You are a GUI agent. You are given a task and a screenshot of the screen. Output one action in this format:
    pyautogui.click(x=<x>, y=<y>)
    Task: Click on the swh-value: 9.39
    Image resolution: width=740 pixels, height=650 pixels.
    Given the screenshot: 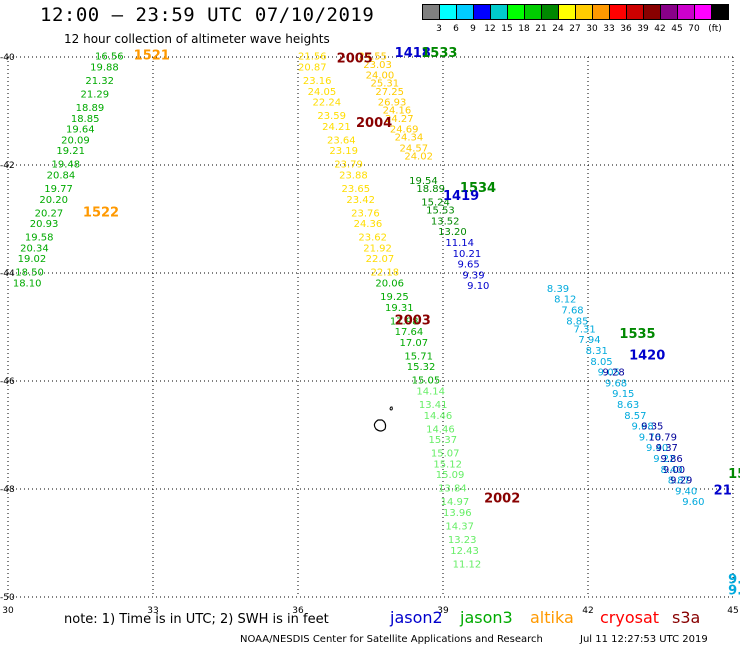 What is the action you would take?
    pyautogui.click(x=473, y=275)
    